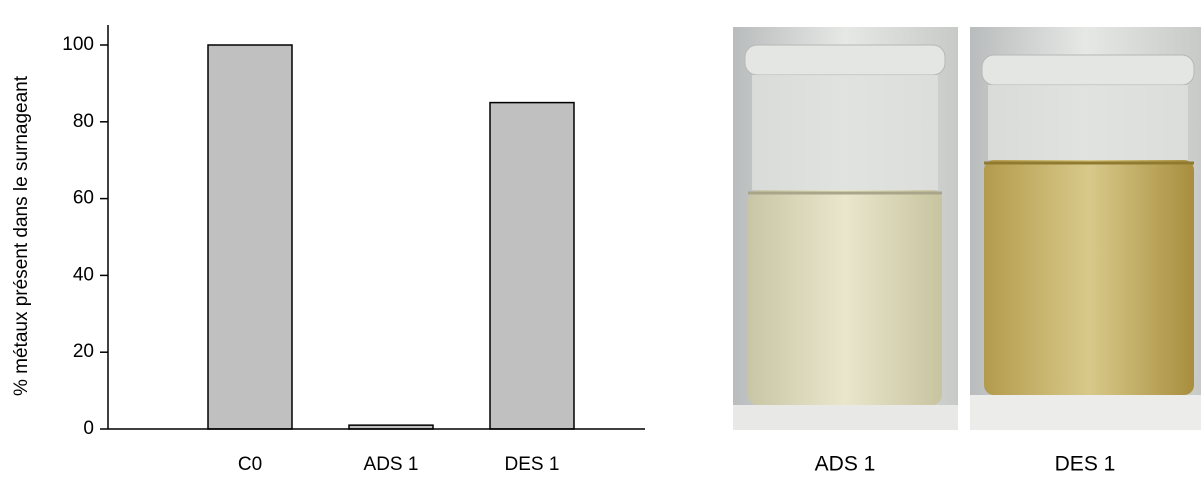 This screenshot has width=1201, height=493. Describe the element at coordinates (532, 464) in the screenshot. I see `x-tick-label: DES 1` at that location.